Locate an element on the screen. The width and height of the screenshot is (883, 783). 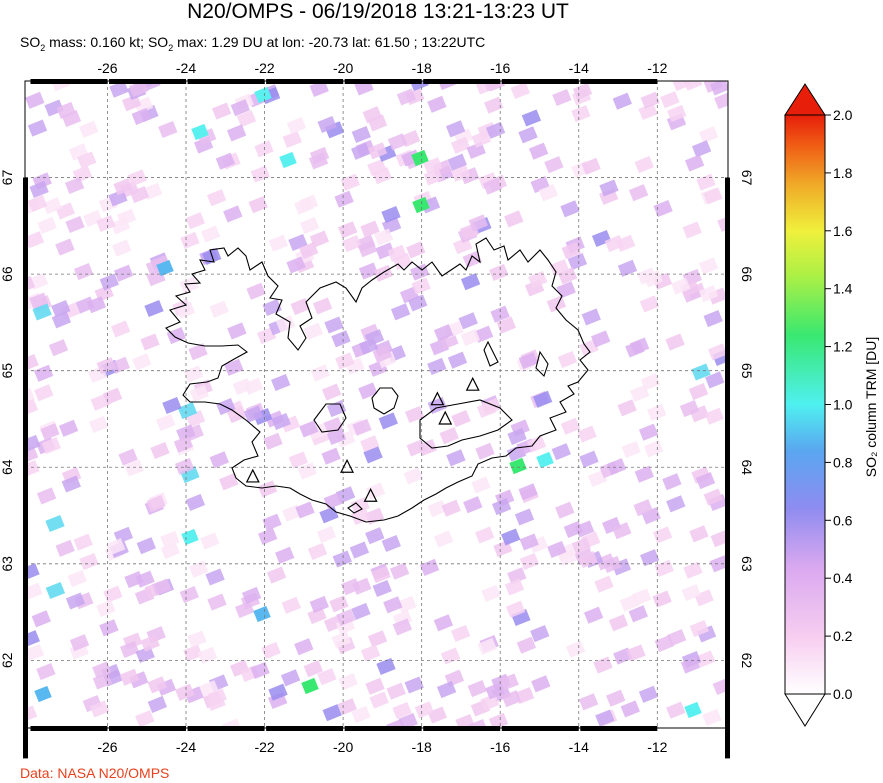
lake-thingvallavatn is located at coordinates (385, 401).